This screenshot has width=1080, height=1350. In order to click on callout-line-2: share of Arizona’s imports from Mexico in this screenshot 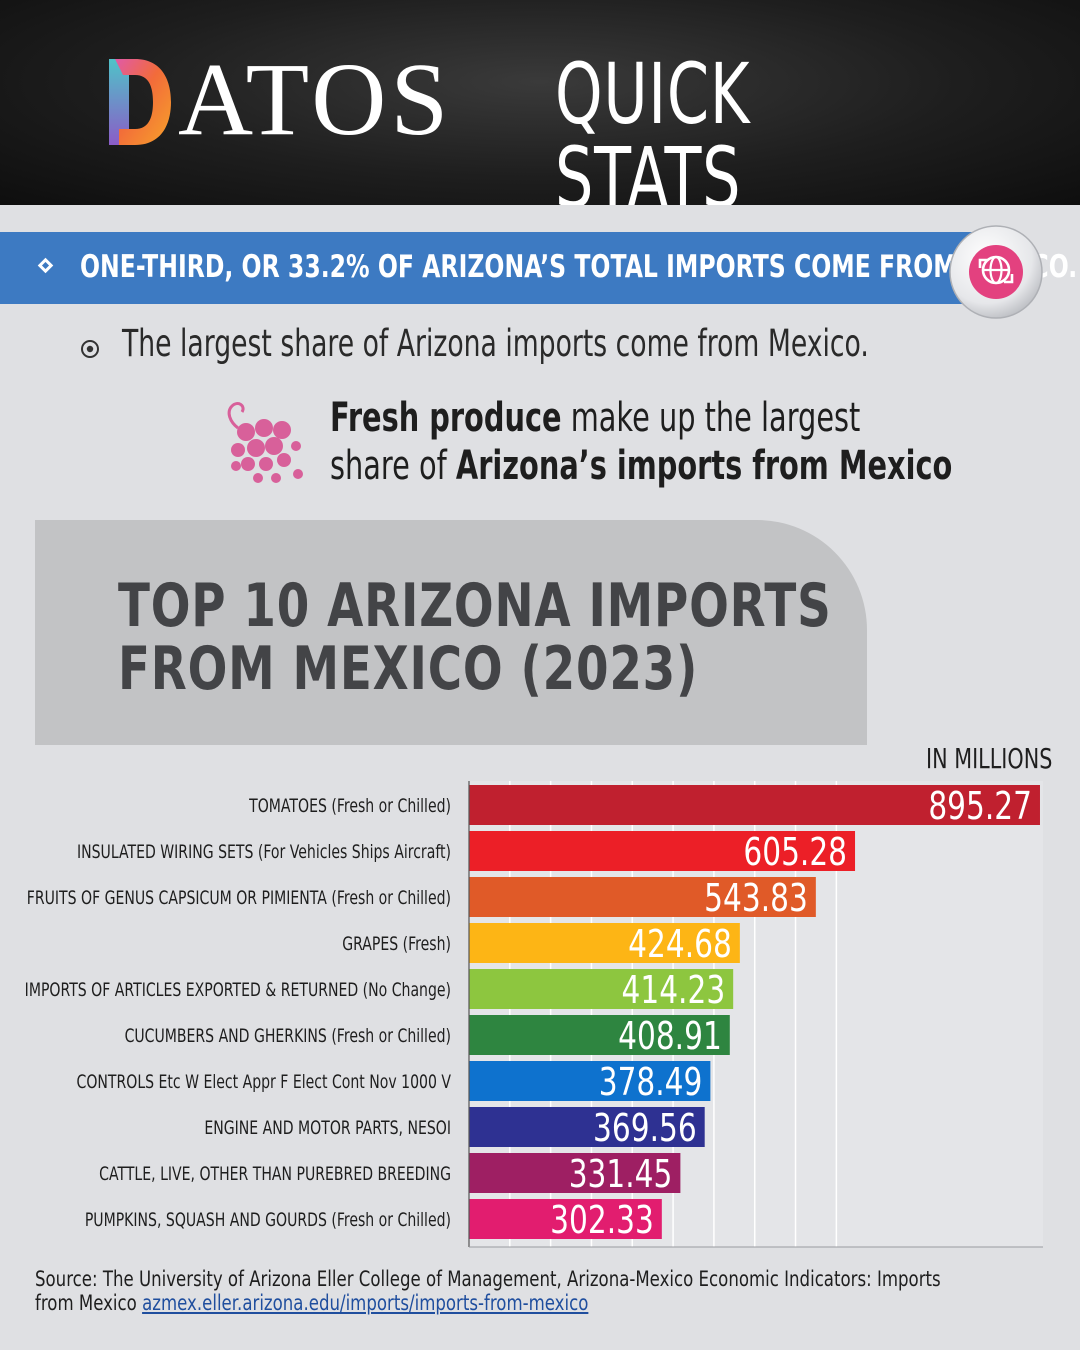, I will do `click(641, 466)`.